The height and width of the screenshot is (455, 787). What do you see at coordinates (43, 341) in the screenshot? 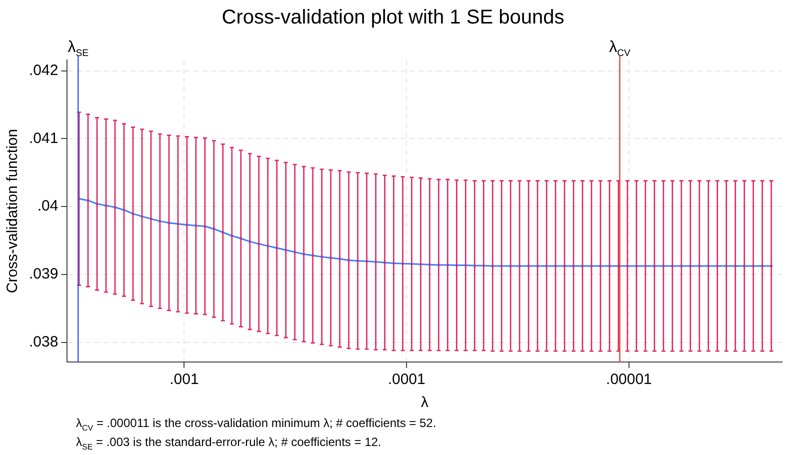
I see `y-tick-label: .038` at bounding box center [43, 341].